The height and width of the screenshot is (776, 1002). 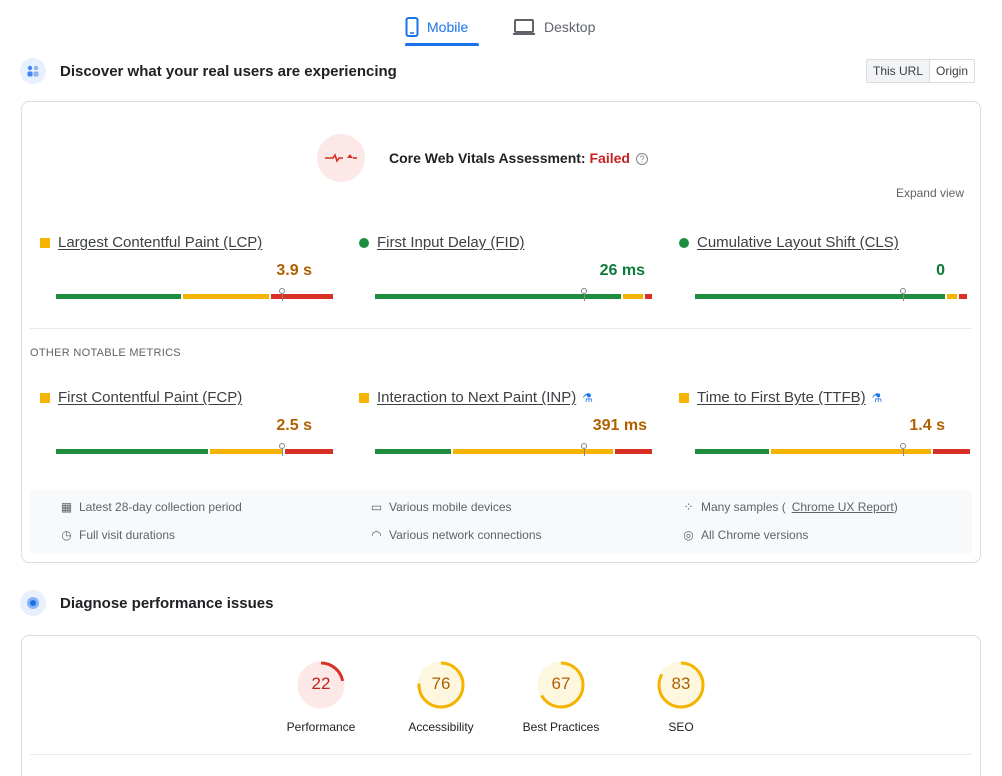 What do you see at coordinates (755, 535) in the screenshot?
I see `info-versions-text: All Chrome versions` at bounding box center [755, 535].